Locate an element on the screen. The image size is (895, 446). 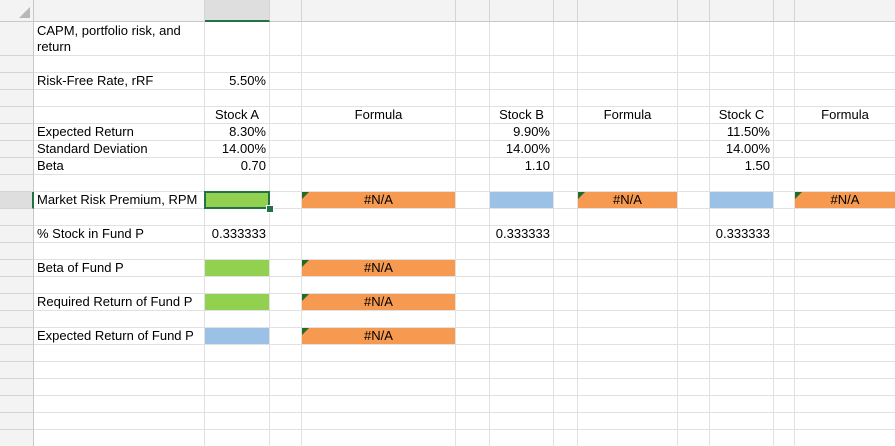
cell-f5: Stock B is located at coordinates (522, 115).